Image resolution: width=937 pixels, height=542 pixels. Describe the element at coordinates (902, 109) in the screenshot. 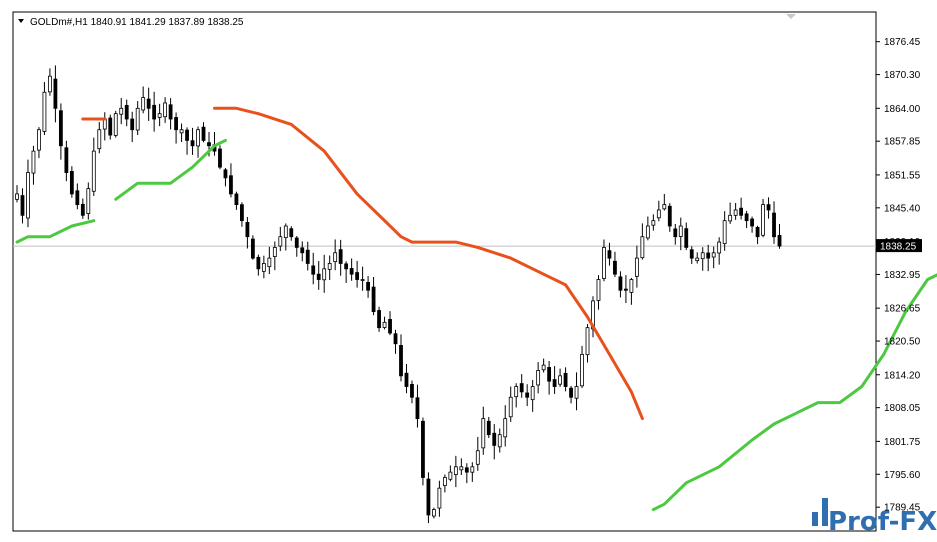

I see `y-tick-label: 1864.00` at that location.